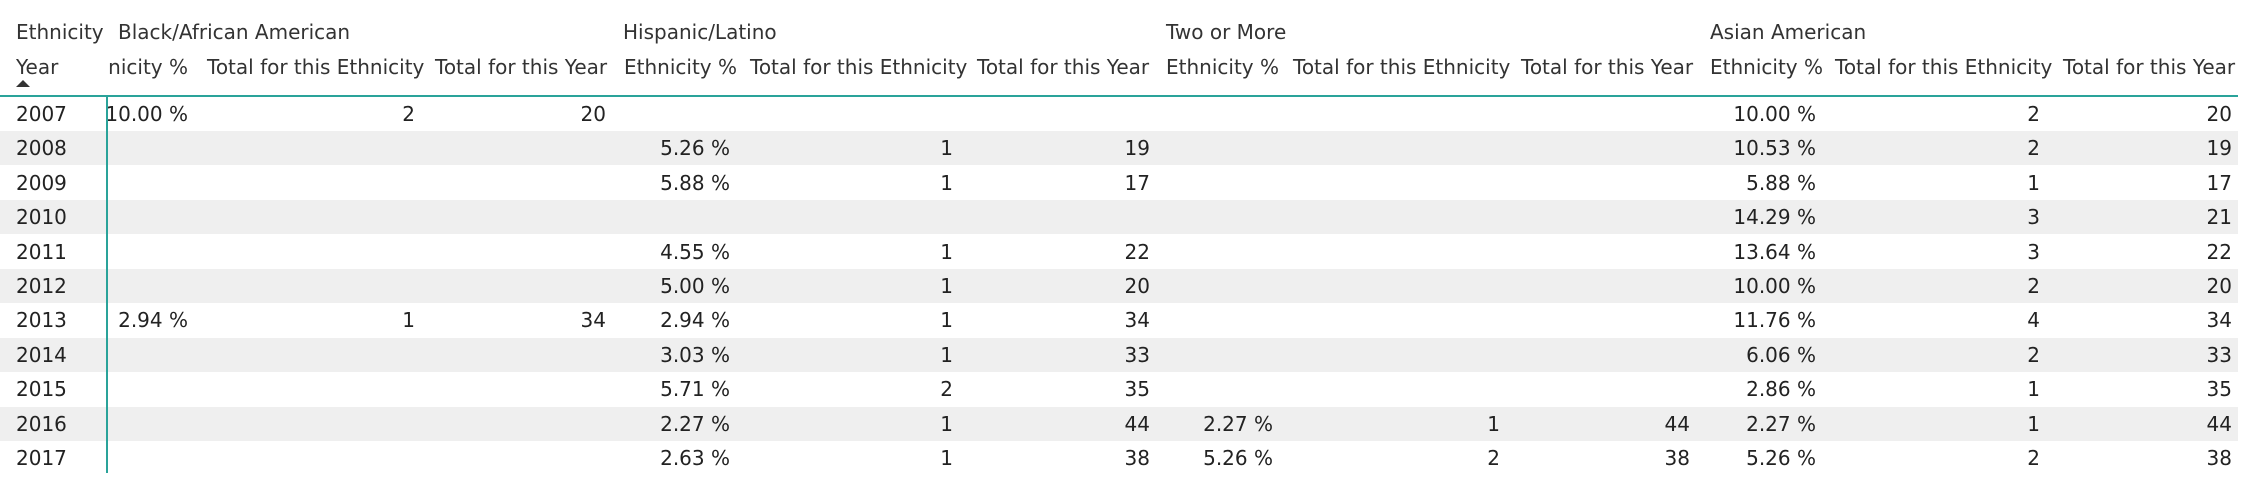  What do you see at coordinates (1781, 389) in the screenshot?
I see `value-cell: 2.86 %` at bounding box center [1781, 389].